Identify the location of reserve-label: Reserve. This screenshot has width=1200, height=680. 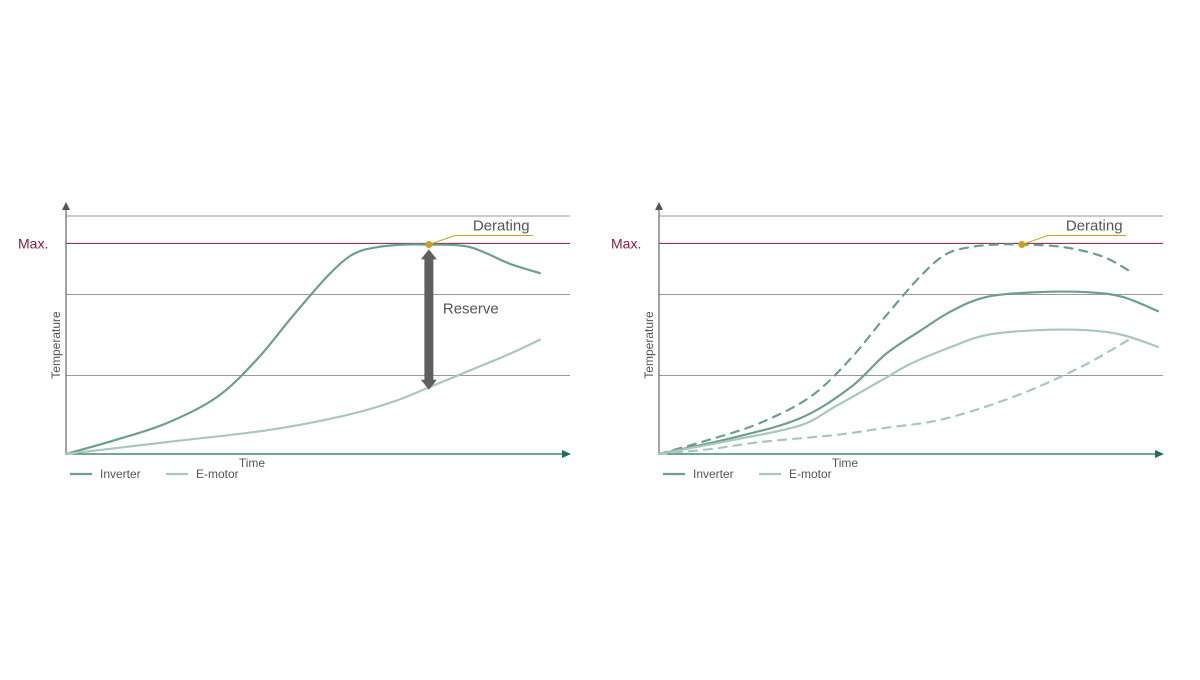
(471, 309).